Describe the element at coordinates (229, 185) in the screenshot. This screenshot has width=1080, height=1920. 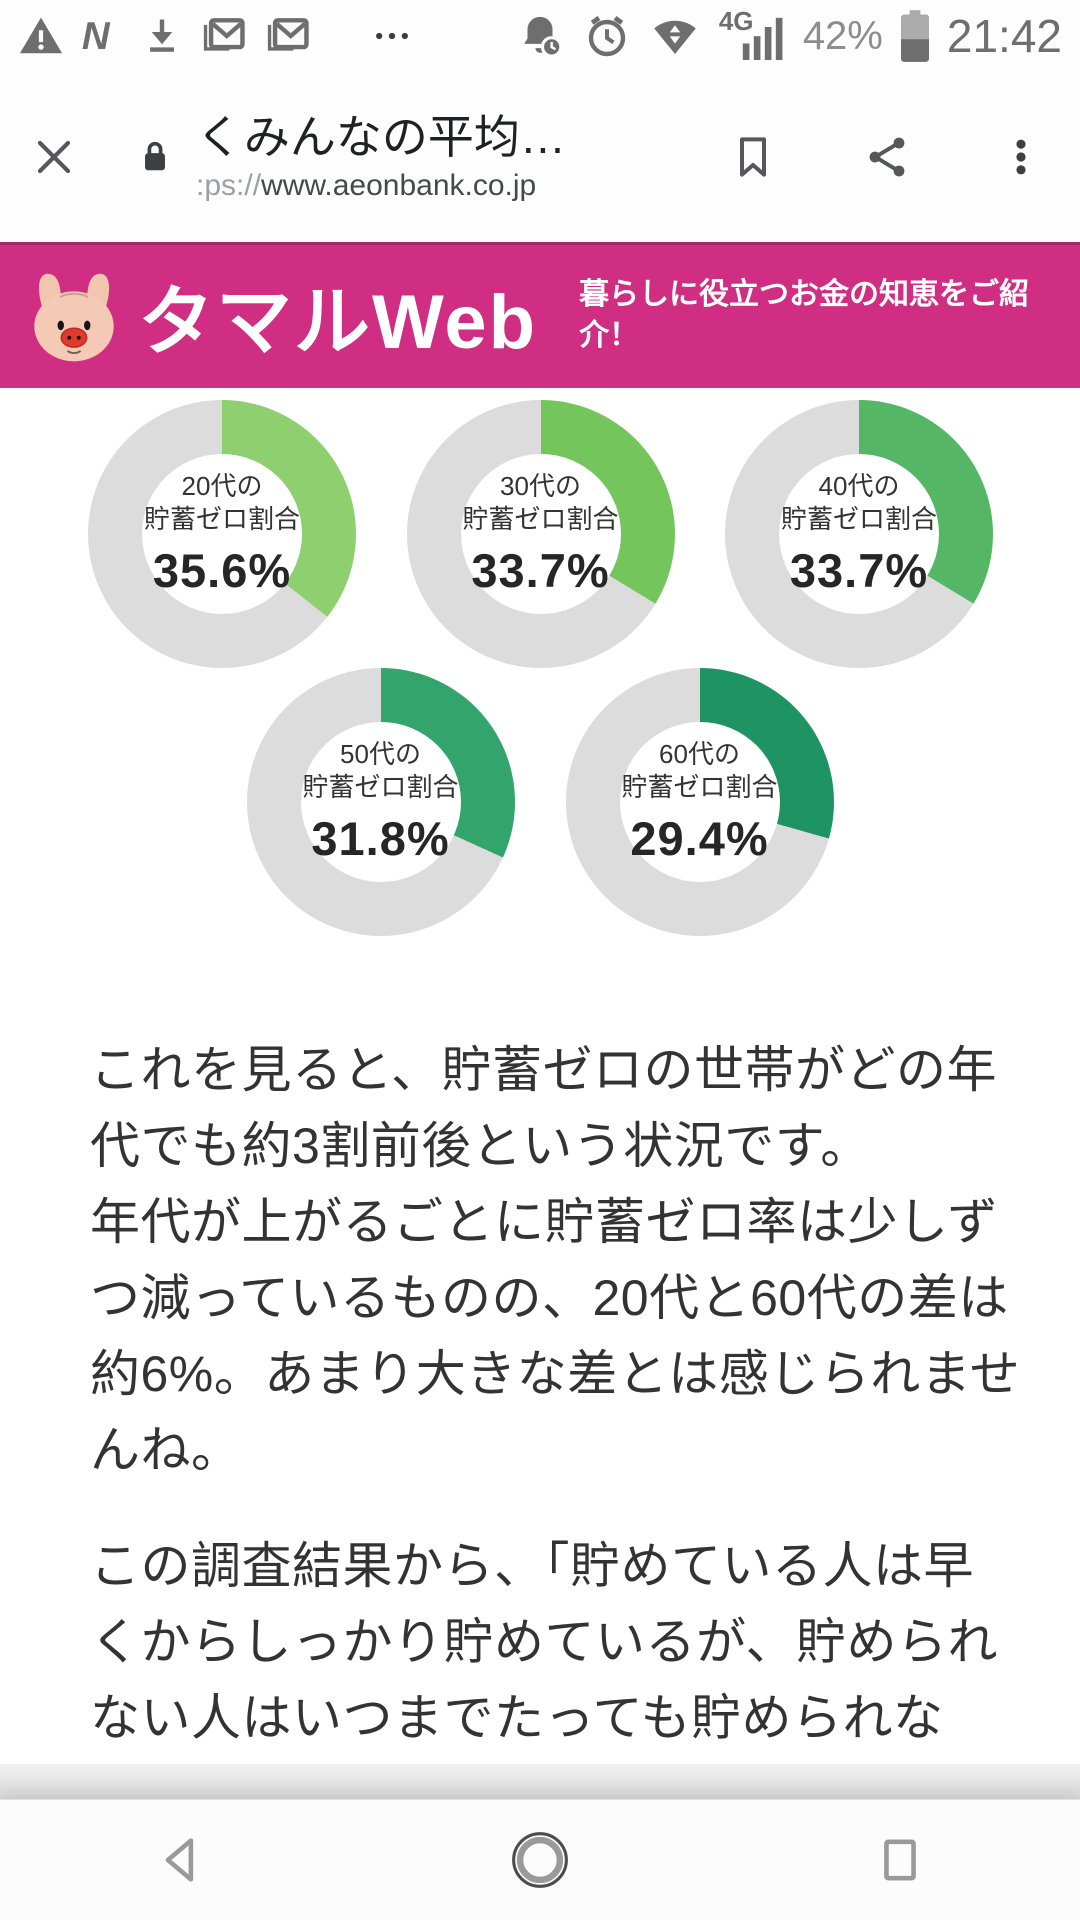
I see `url-scheme: :ps://` at that location.